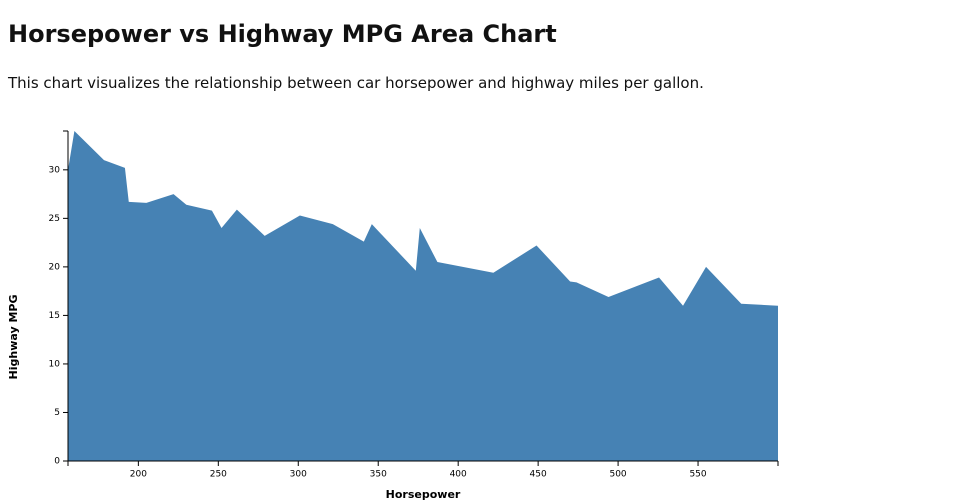  I want to click on y-tick-label: 0, so click(57, 462).